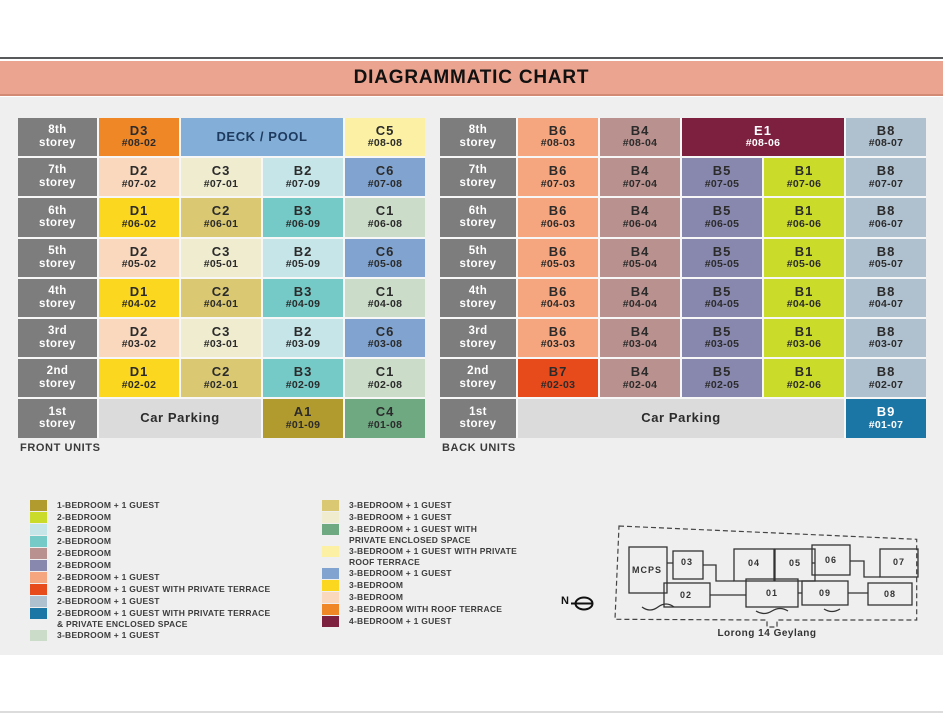 The image size is (943, 717). I want to click on unit-cell: B6 #04-03, so click(558, 297).